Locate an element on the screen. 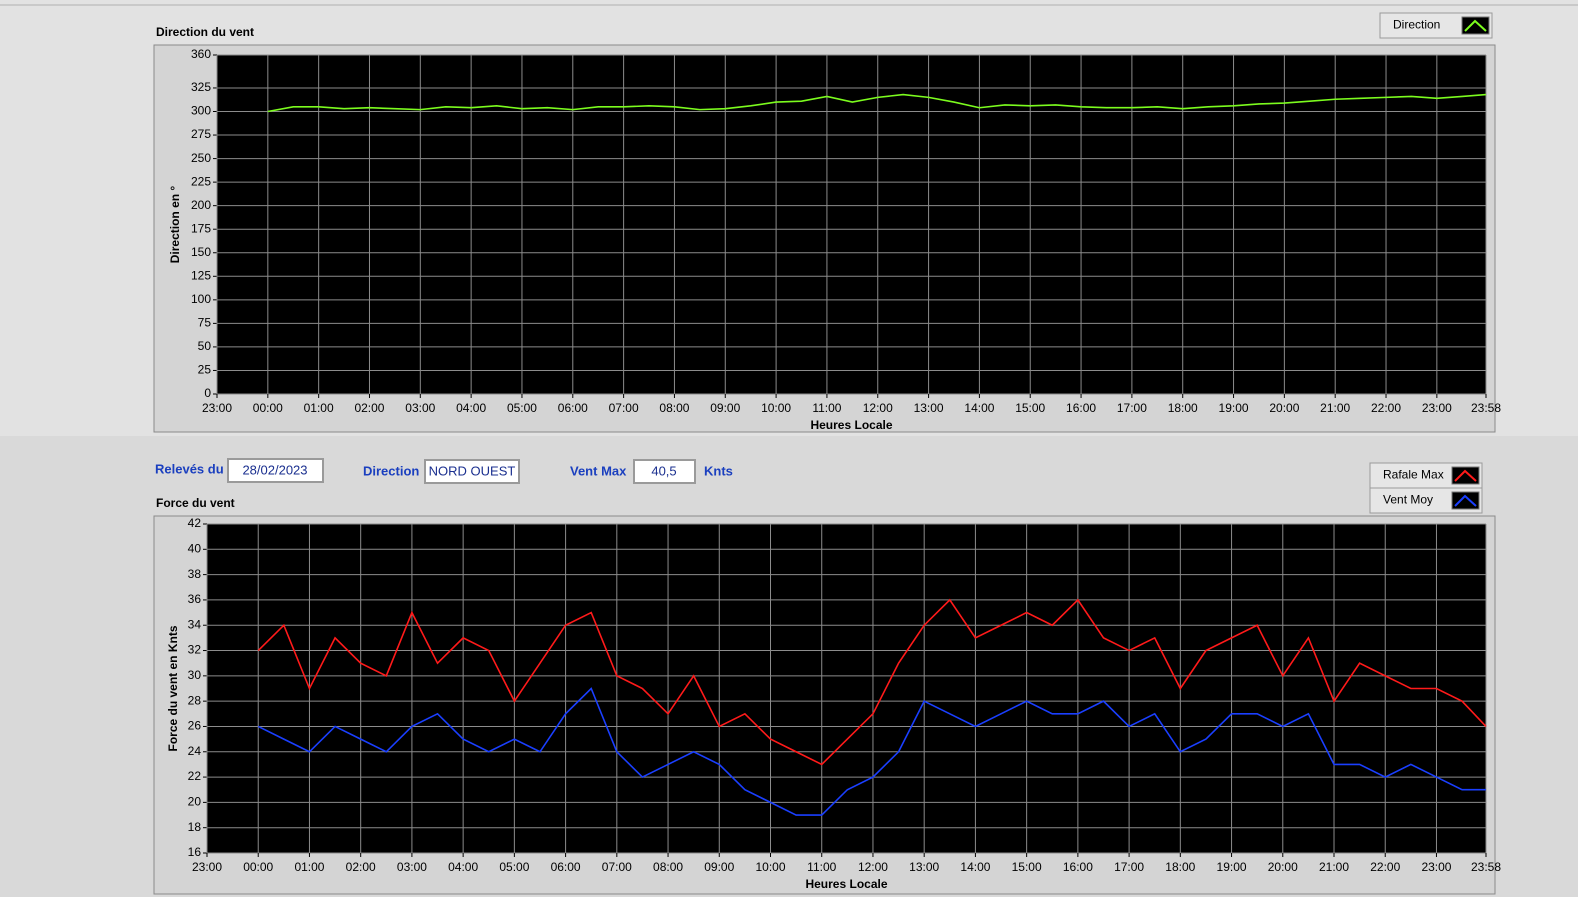  chart-title: Force du vent is located at coordinates (195, 503).